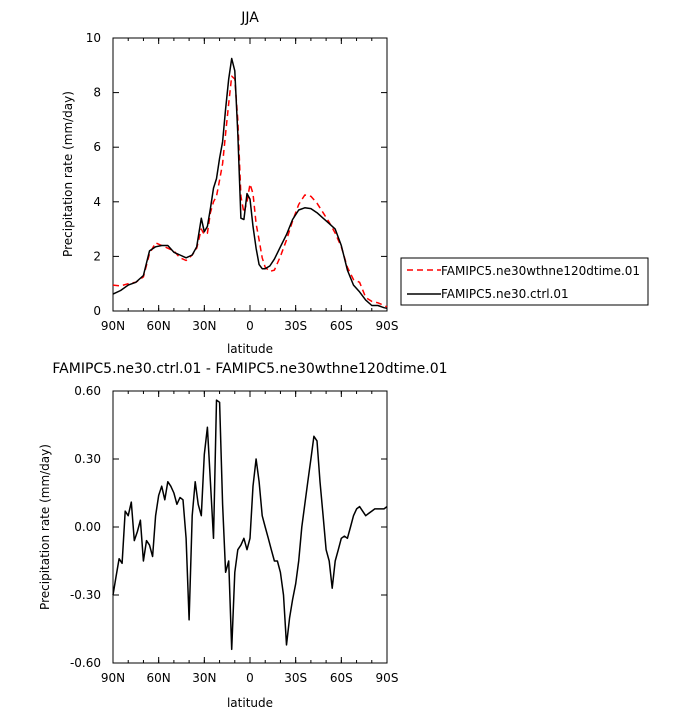  I want to click on y-tick-label: 0, so click(97, 311).